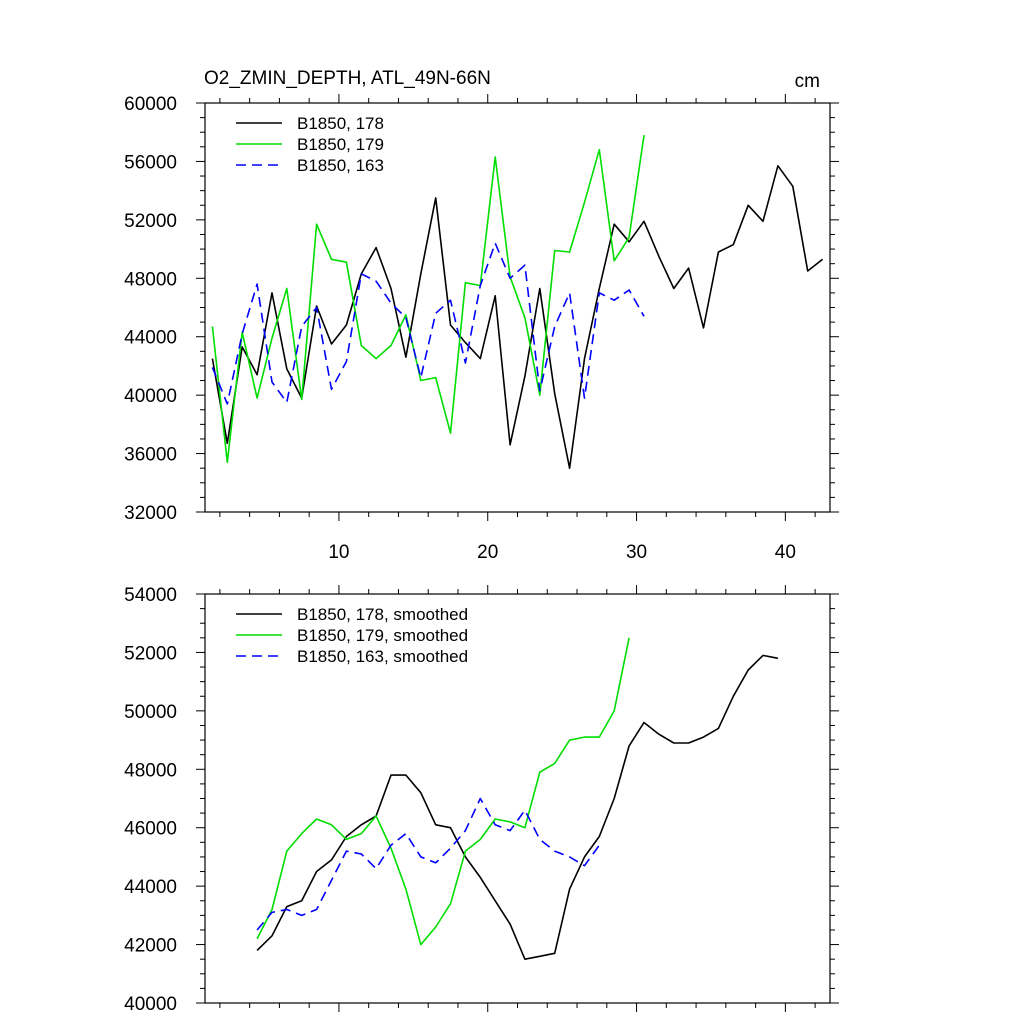 This screenshot has width=1024, height=1024. I want to click on x-tick-label: 20, so click(487, 552).